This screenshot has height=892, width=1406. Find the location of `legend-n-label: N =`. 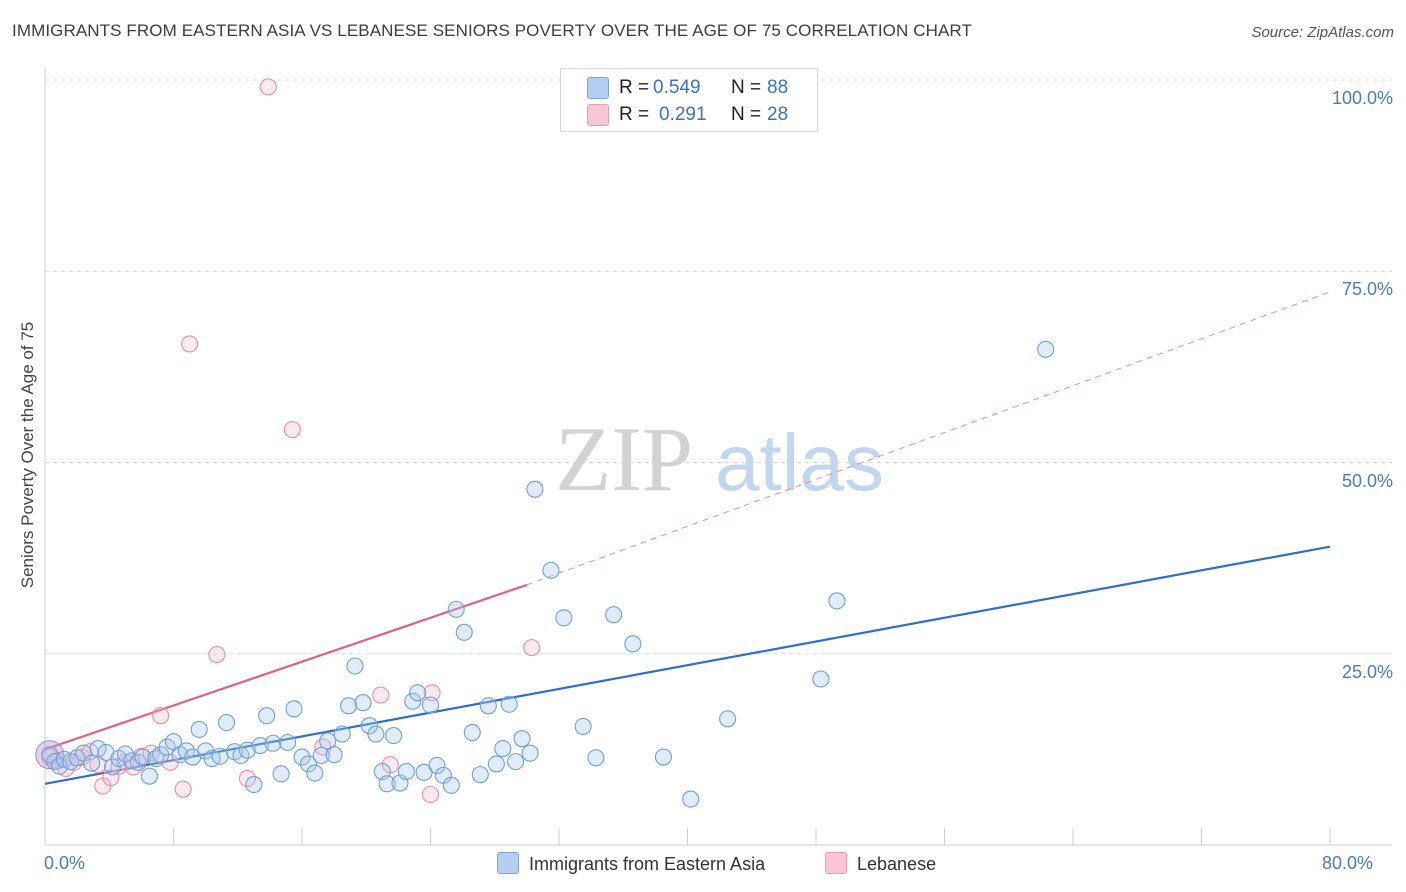

legend-n-label: N = is located at coordinates (746, 87).